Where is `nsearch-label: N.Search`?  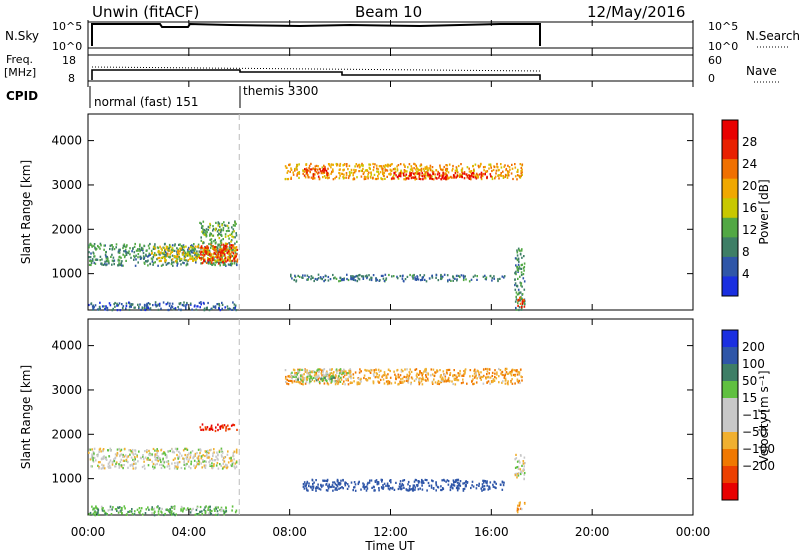
nsearch-label: N.Search is located at coordinates (773, 36).